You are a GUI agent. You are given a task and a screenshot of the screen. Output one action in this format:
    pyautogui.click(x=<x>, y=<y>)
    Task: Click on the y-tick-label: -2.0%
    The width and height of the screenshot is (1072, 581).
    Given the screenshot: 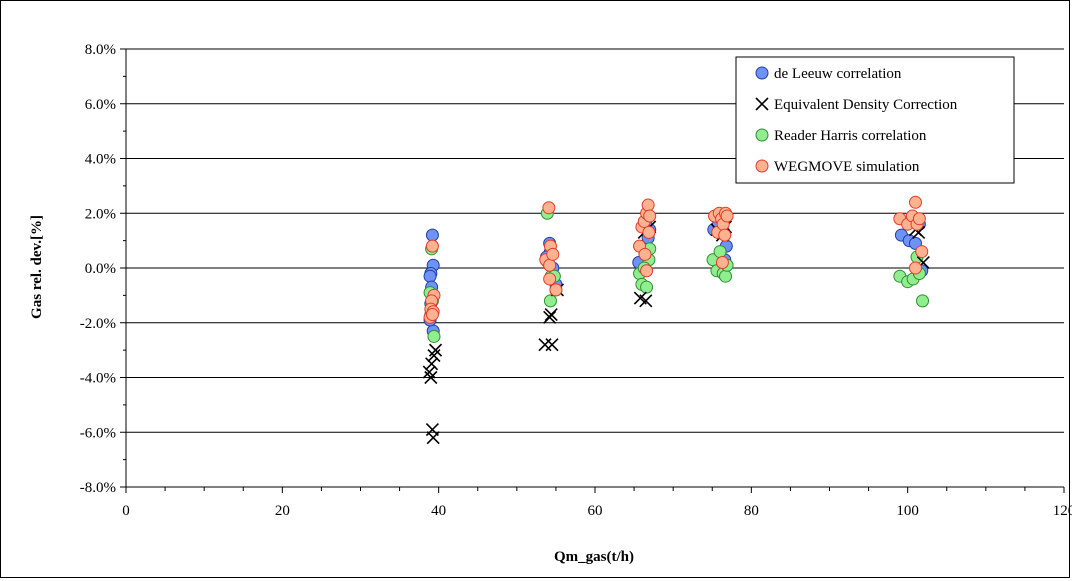 What is the action you would take?
    pyautogui.click(x=98, y=324)
    